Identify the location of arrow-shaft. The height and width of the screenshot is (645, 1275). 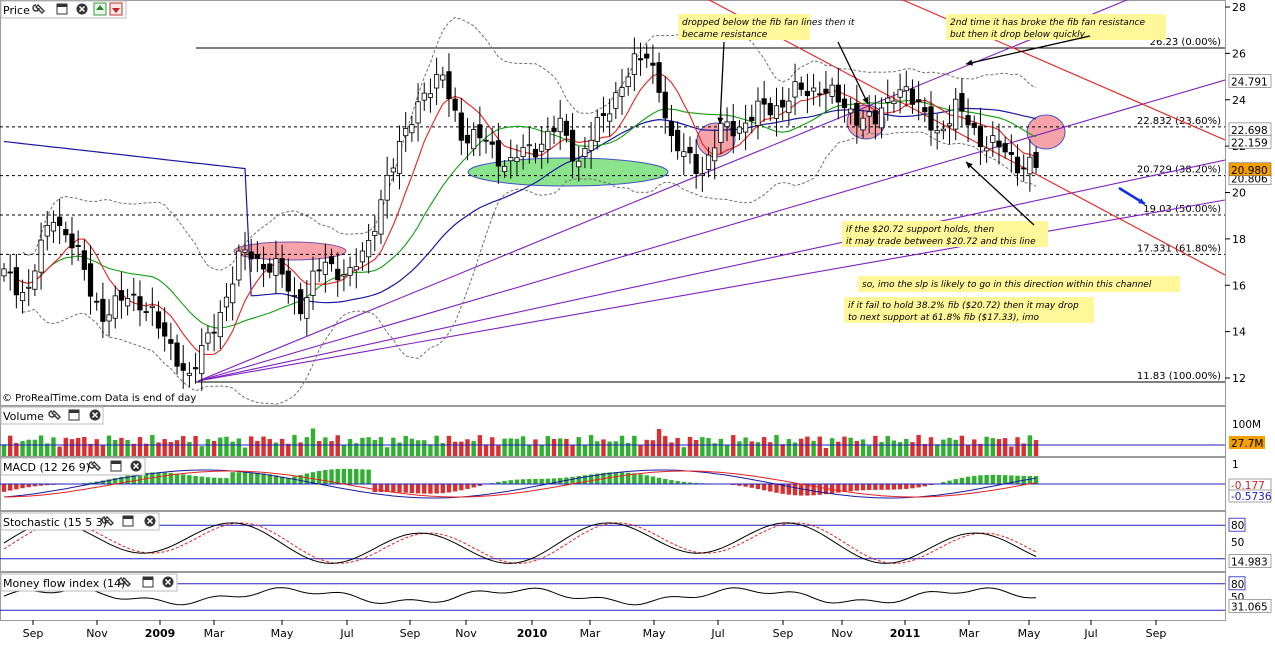
(1028, 50).